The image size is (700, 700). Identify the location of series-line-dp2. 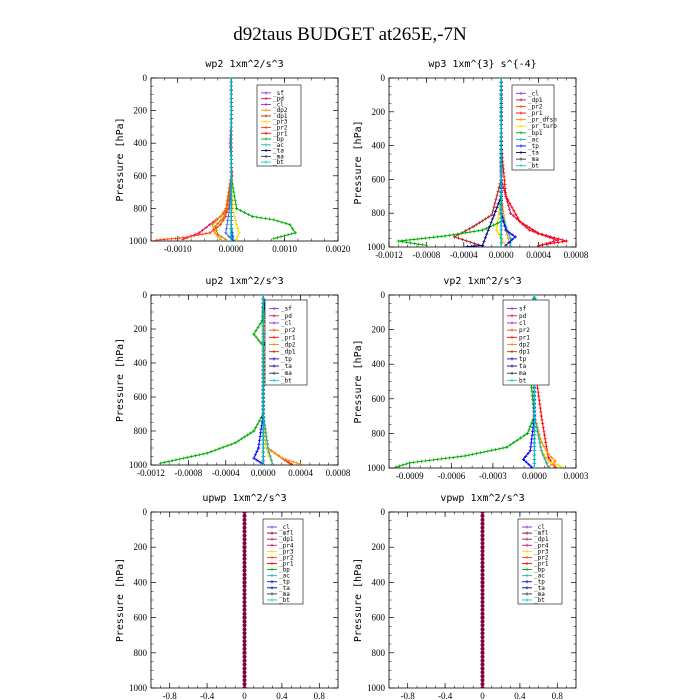
(212, 379).